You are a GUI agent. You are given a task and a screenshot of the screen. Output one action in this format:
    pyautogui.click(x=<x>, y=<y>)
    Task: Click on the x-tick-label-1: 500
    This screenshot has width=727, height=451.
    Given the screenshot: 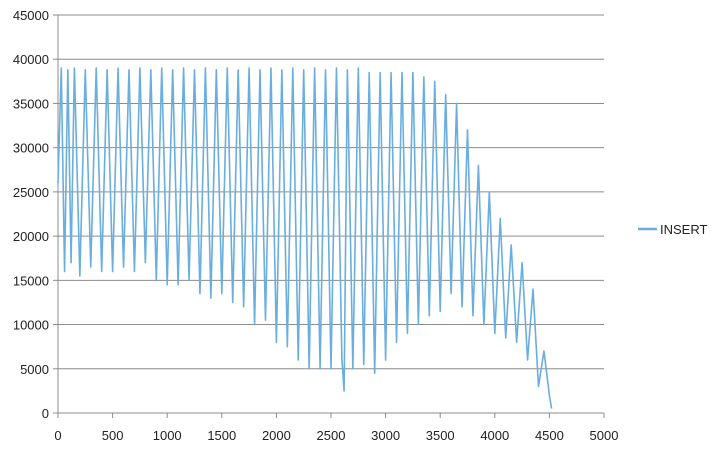 What is the action you would take?
    pyautogui.click(x=113, y=435)
    